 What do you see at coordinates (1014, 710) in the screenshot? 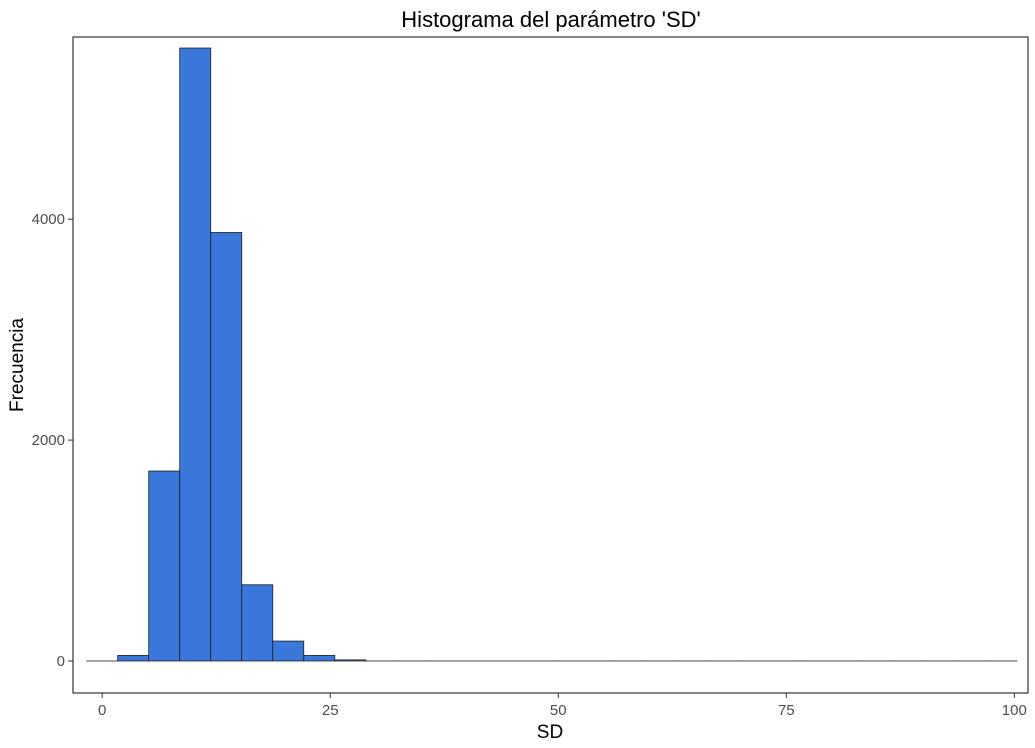
I see `x-tick-label-4: 100` at bounding box center [1014, 710].